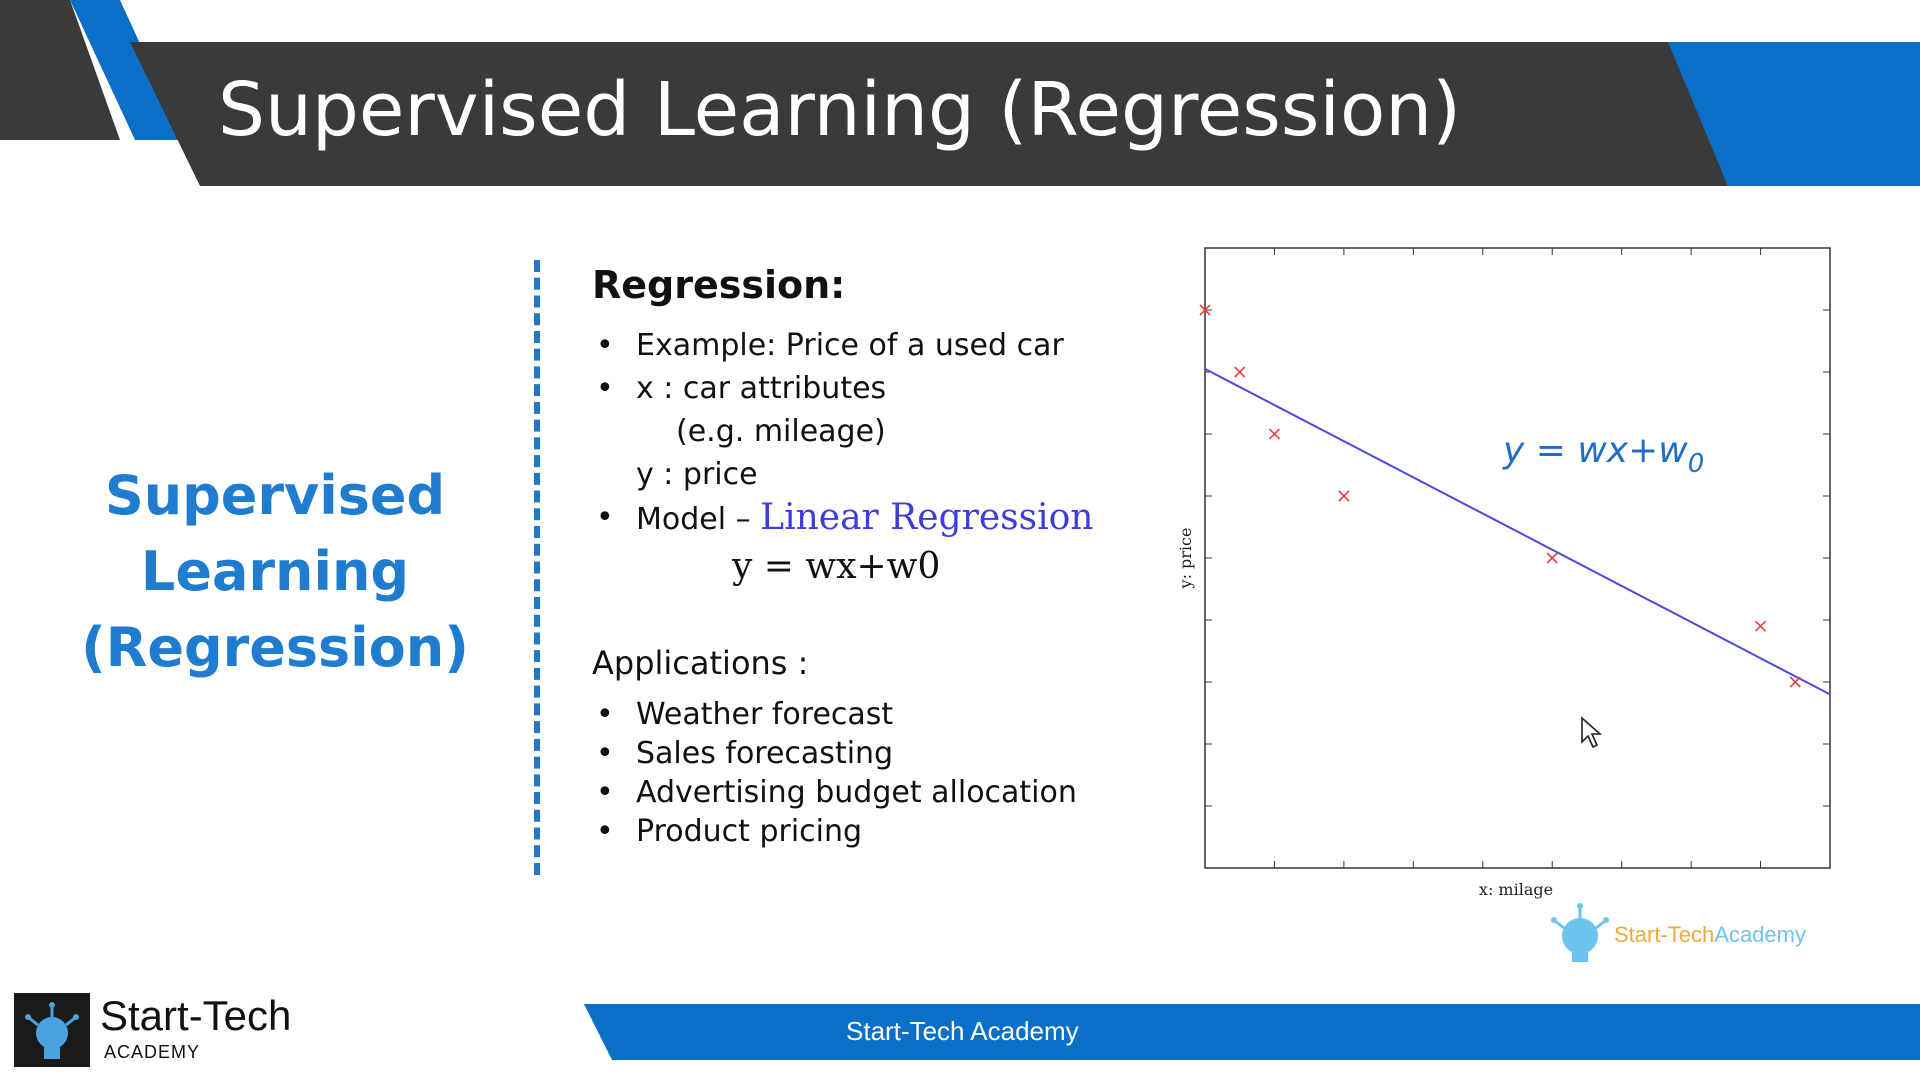  I want to click on chart-points, so click(1500, 496).